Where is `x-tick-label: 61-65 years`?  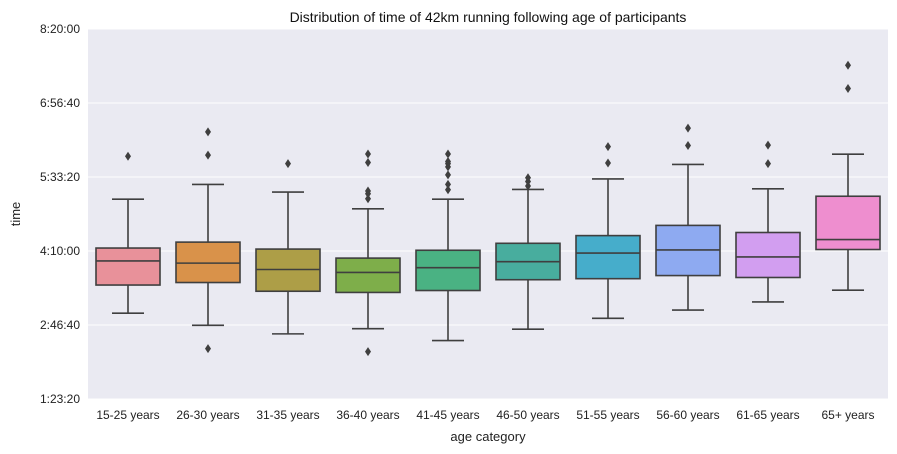 x-tick-label: 61-65 years is located at coordinates (767, 415).